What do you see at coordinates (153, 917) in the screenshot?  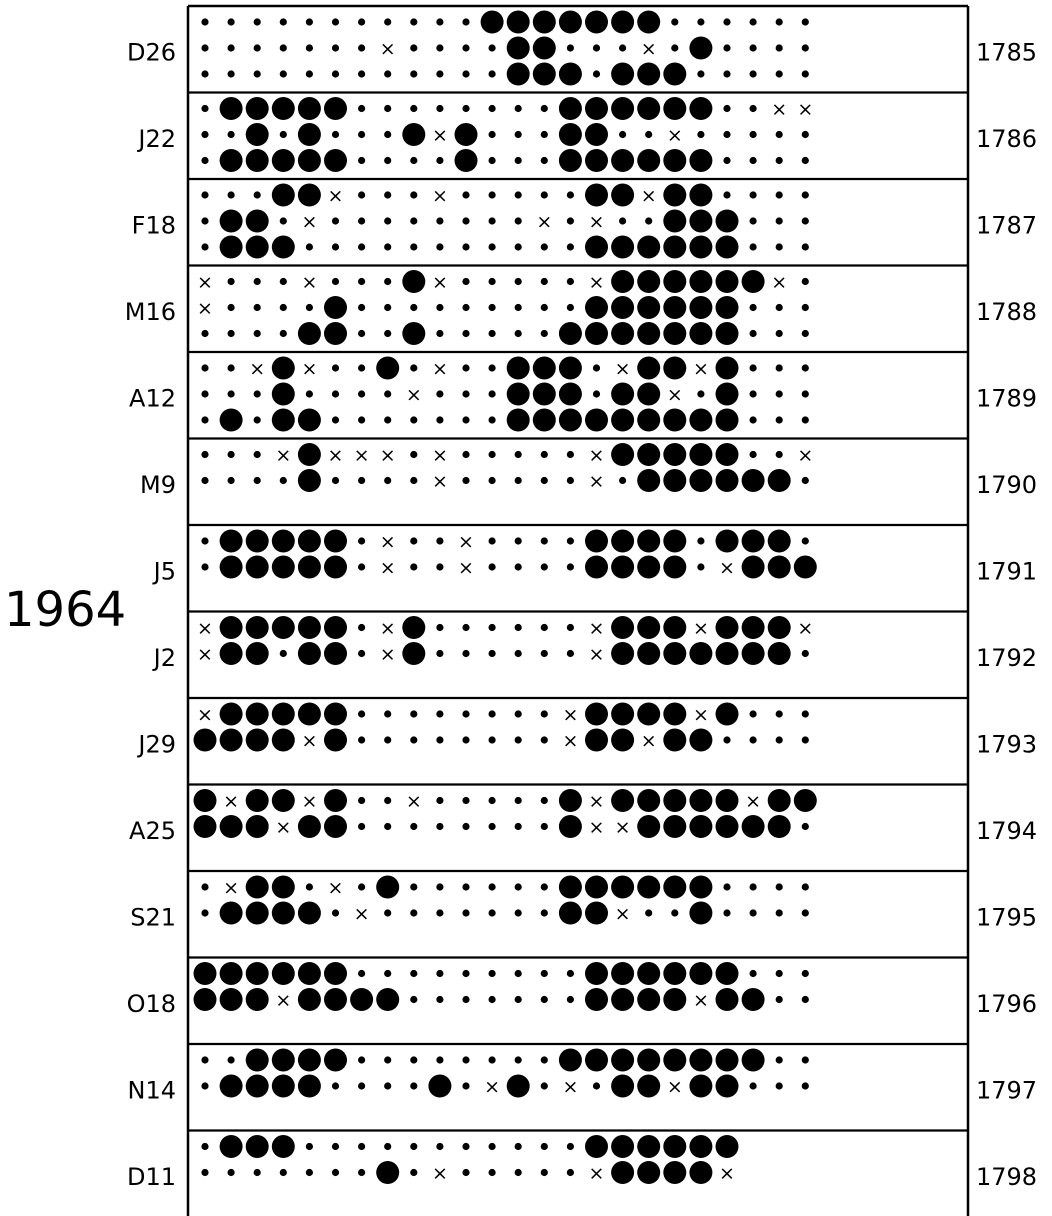 I see `start-date-label: S21` at bounding box center [153, 917].